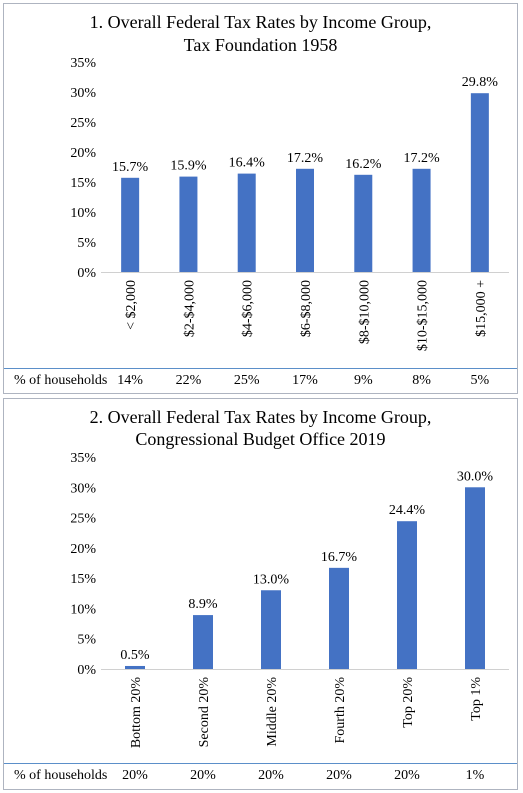 The width and height of the screenshot is (523, 793). What do you see at coordinates (246, 380) in the screenshot?
I see `households-value: 25%` at bounding box center [246, 380].